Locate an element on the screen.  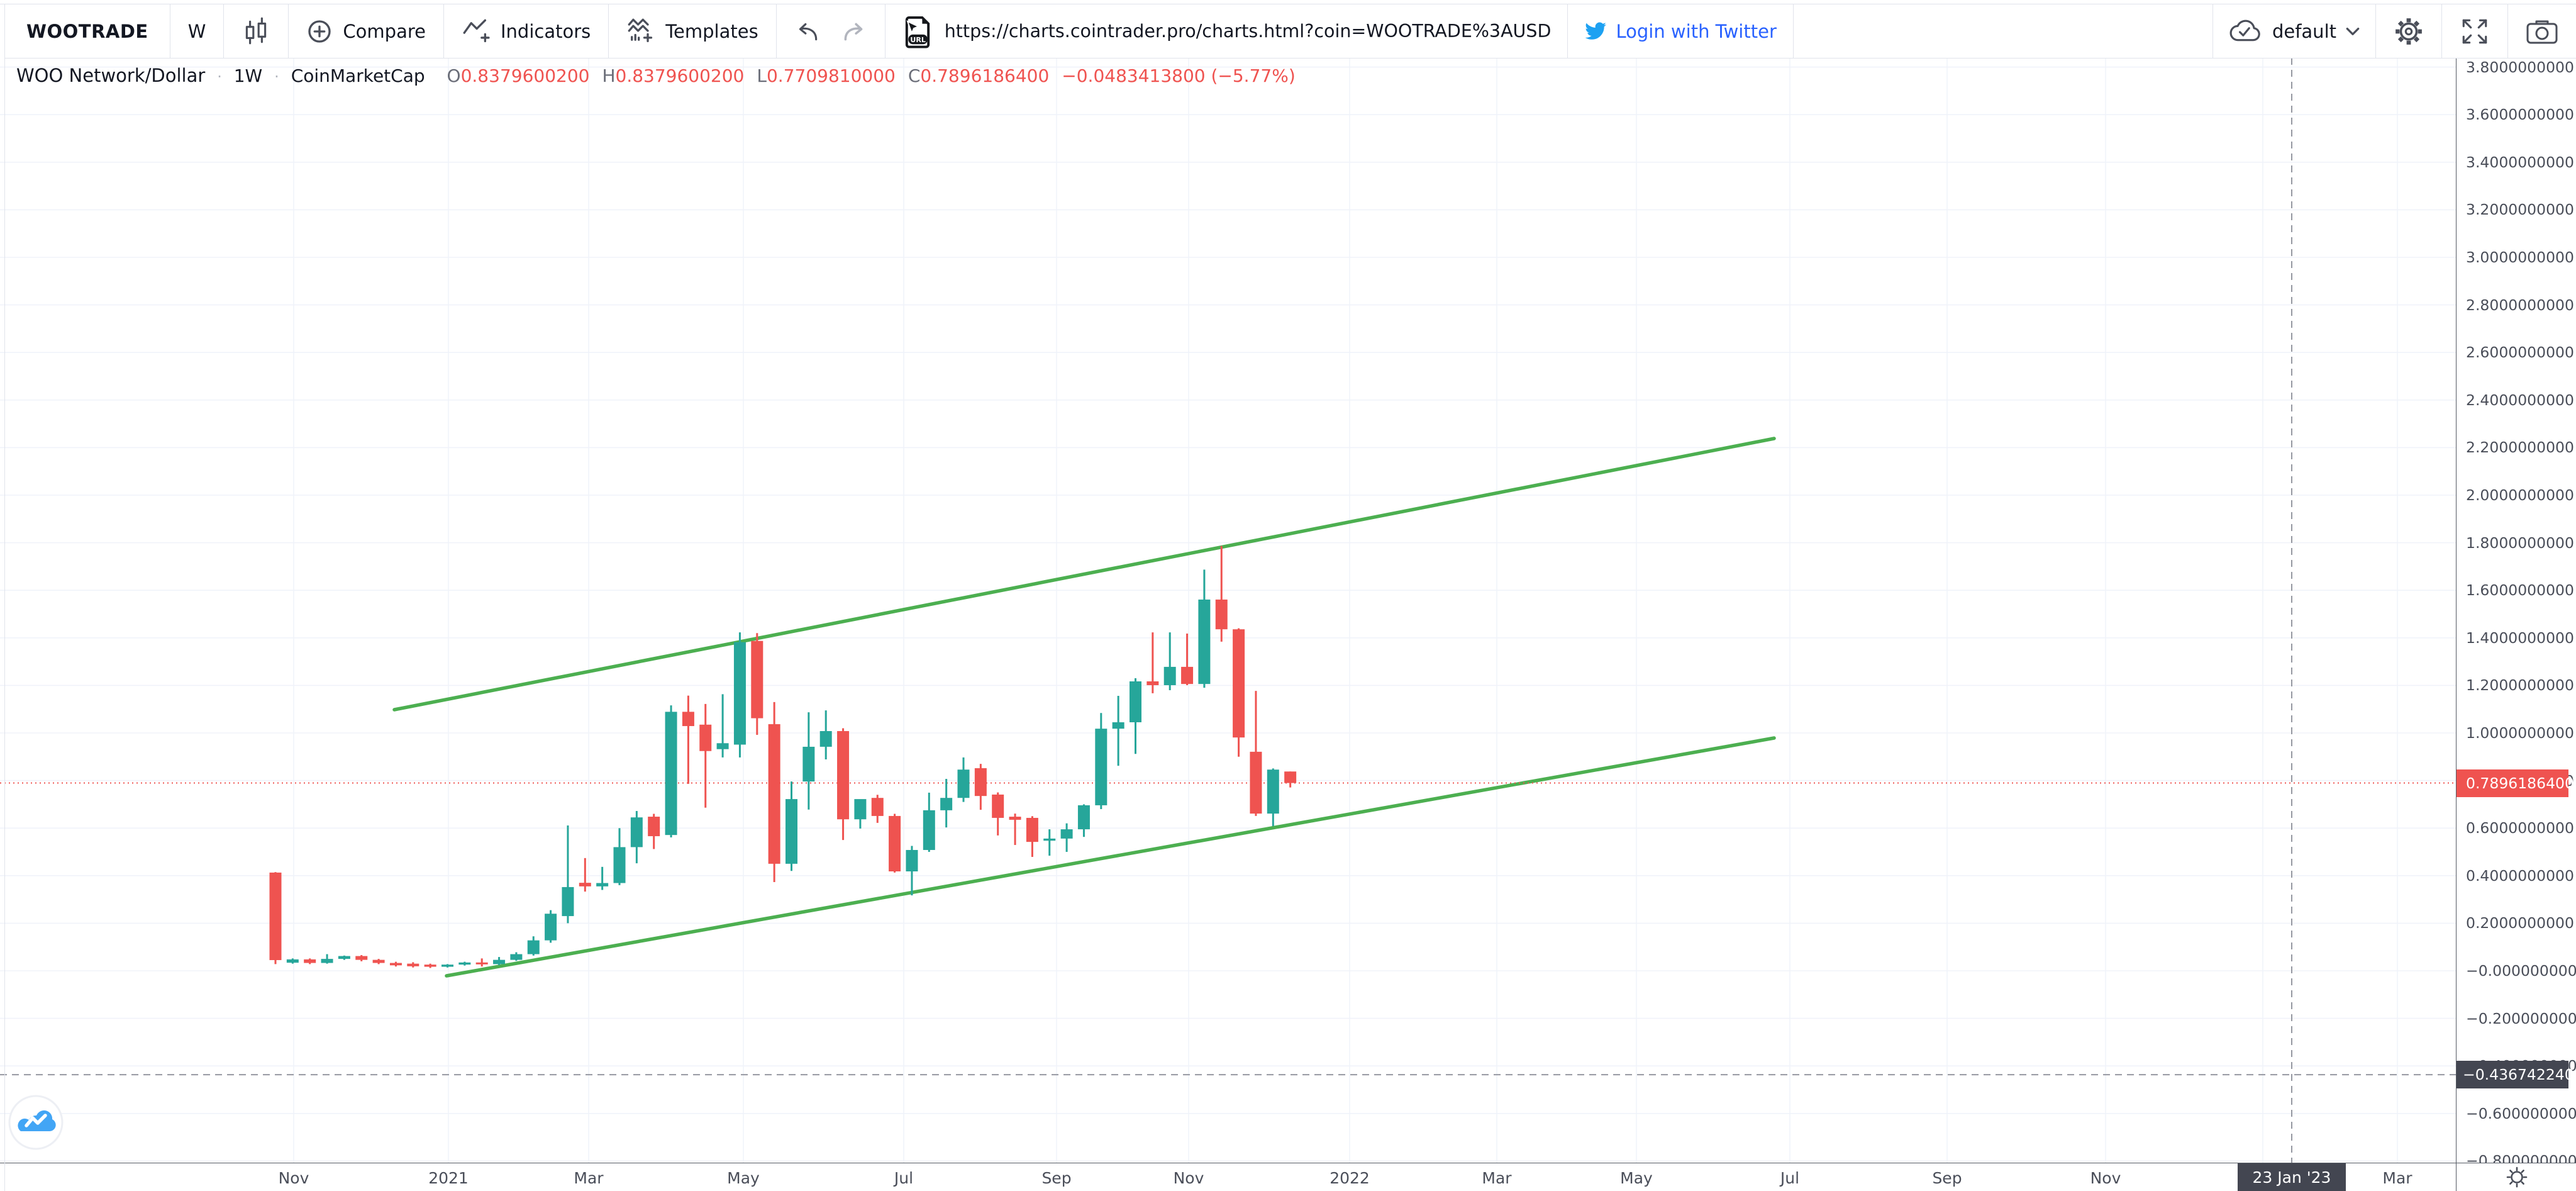
price-tick-label: 1.8000000000 is located at coordinates (2520, 543).